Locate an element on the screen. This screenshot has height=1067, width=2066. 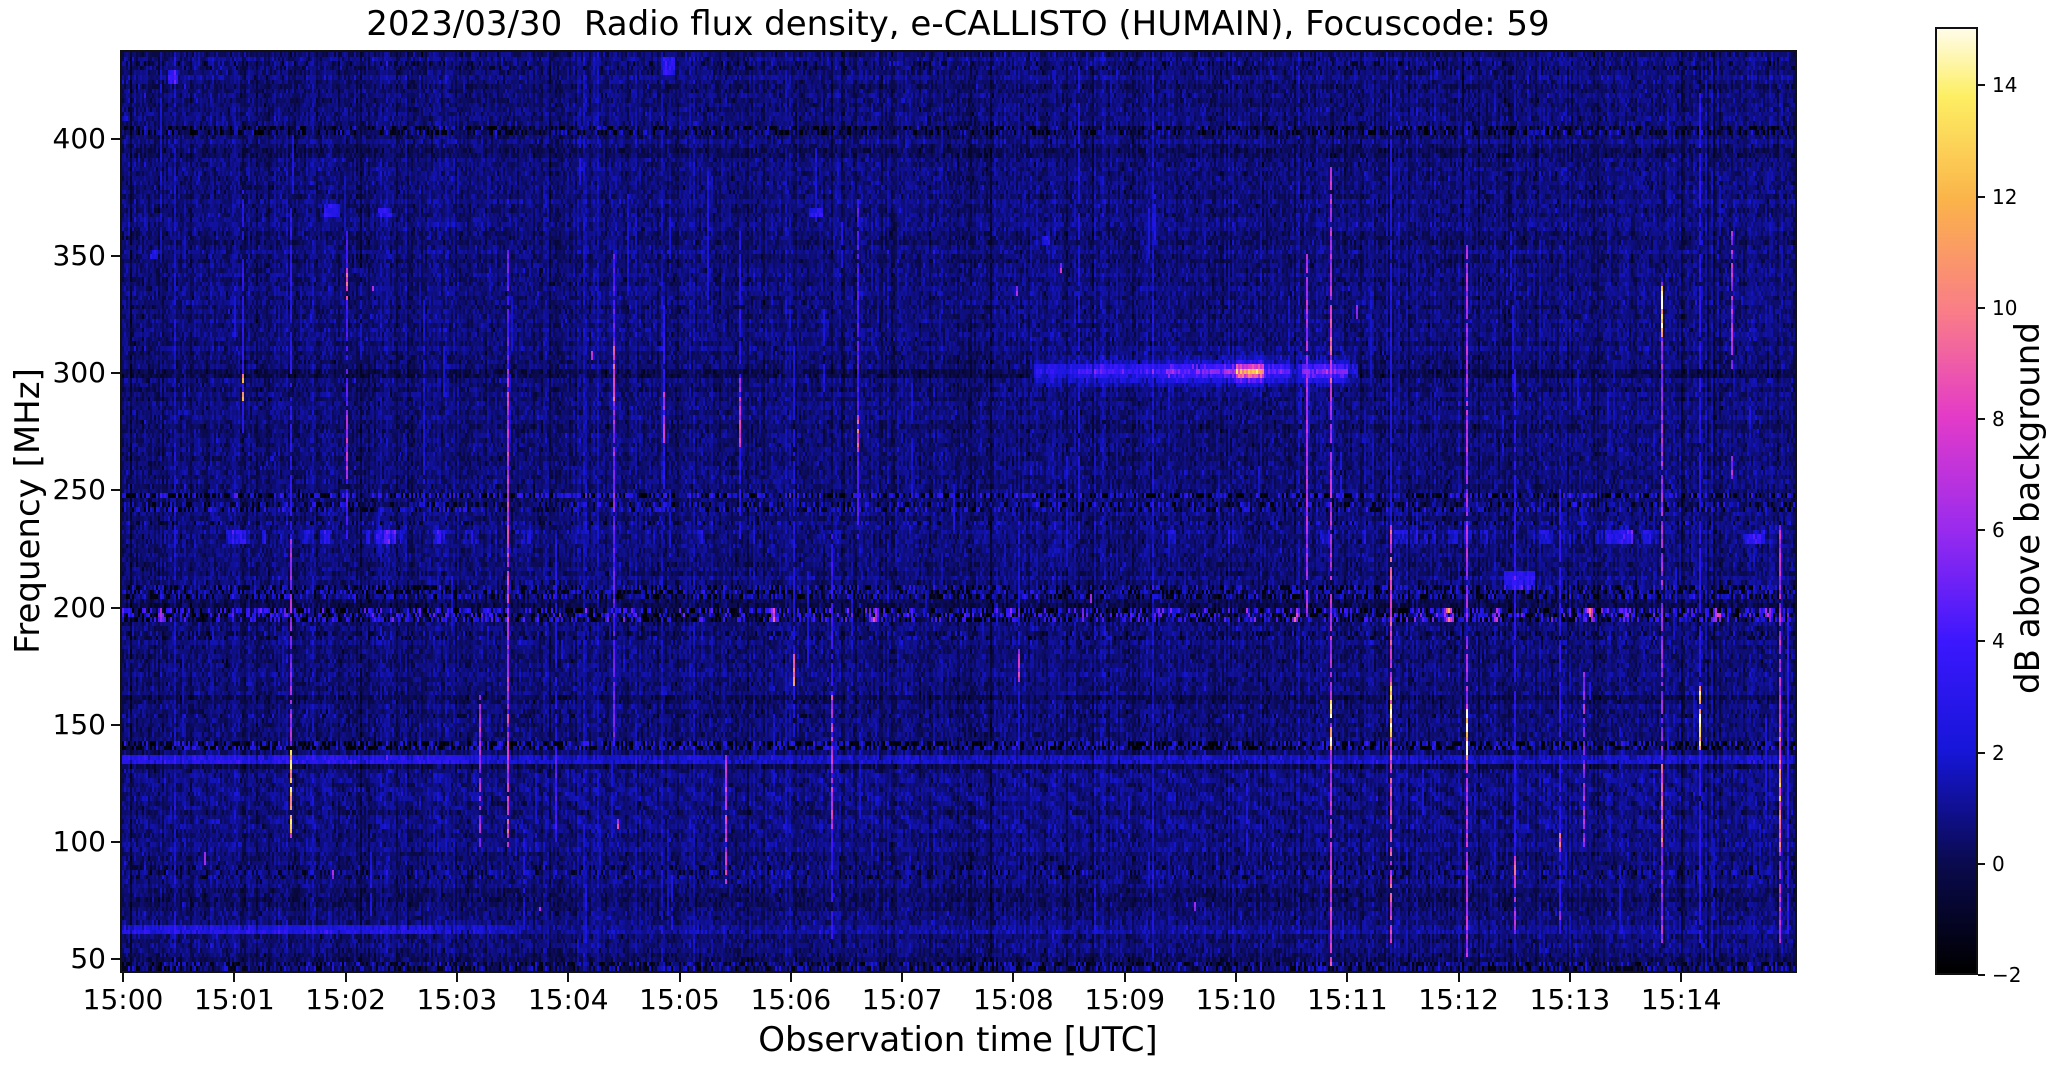
y-axis-tick-label: 200 is located at coordinates (79, 607).